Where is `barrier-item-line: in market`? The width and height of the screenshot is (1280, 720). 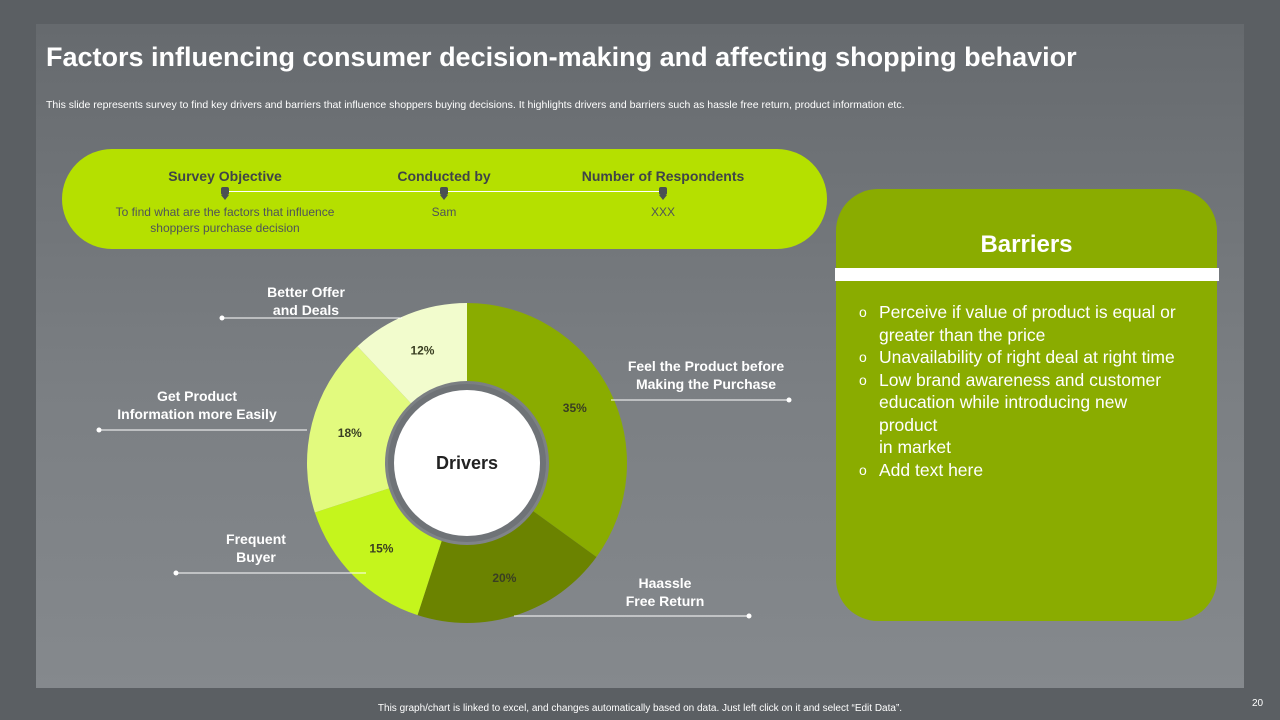 barrier-item-line: in market is located at coordinates (915, 447).